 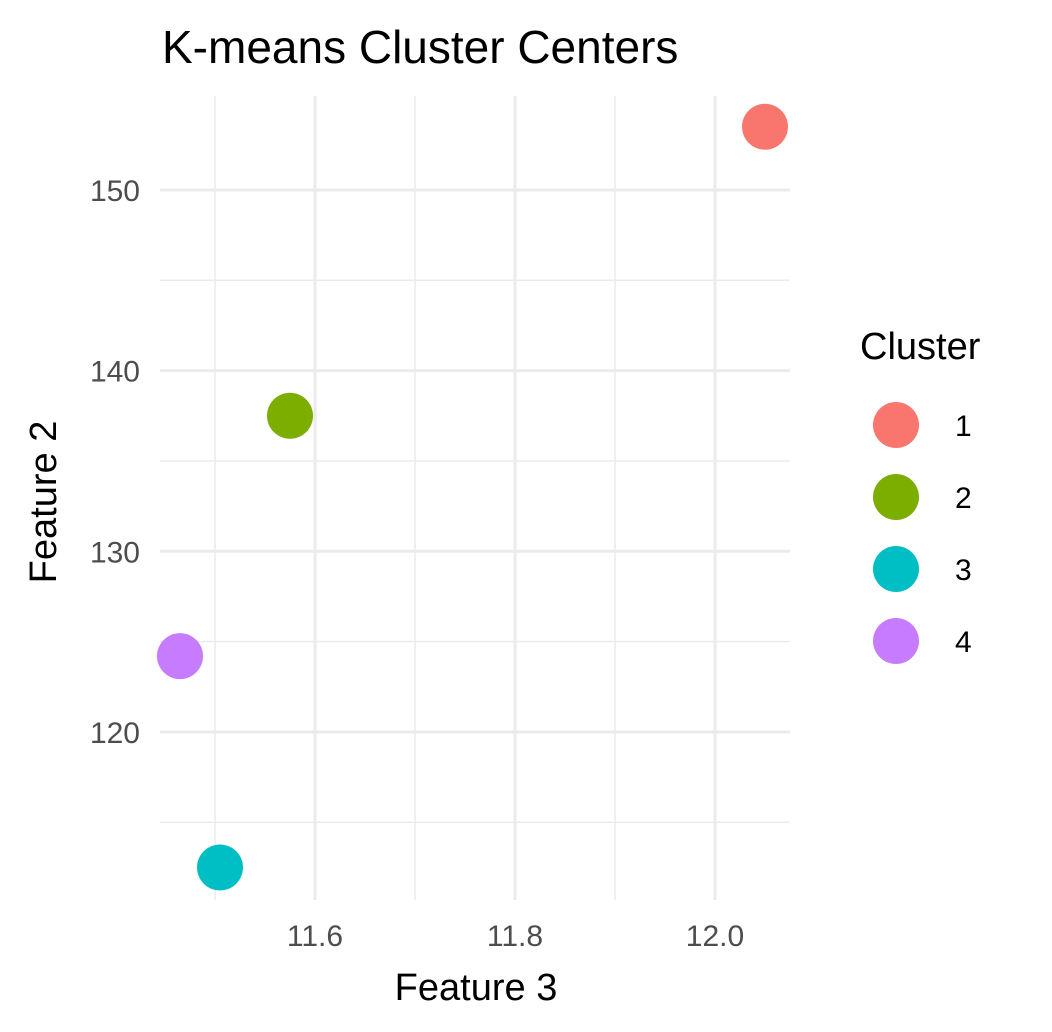 What do you see at coordinates (715, 936) in the screenshot?
I see `x-tick-label-2: 12.0` at bounding box center [715, 936].